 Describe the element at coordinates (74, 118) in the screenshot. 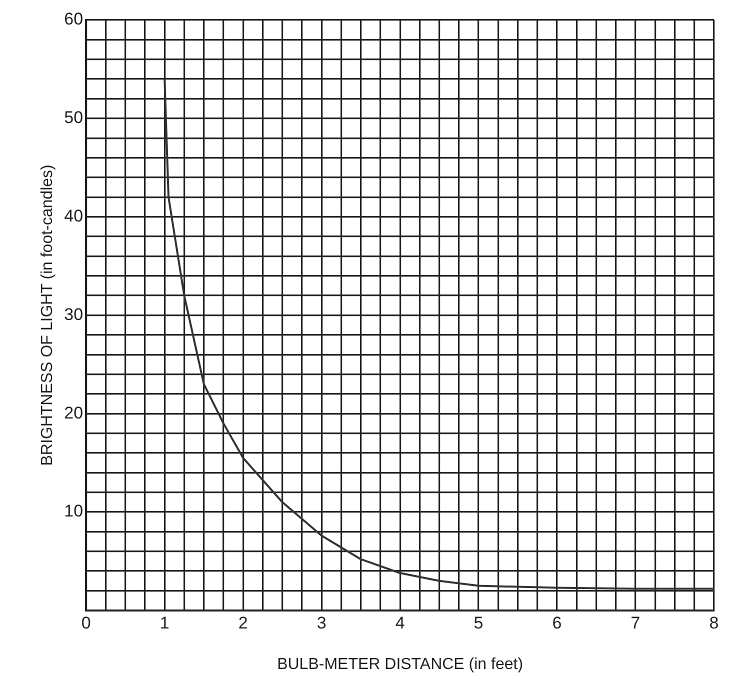

I see `y-tick-label: 50` at that location.